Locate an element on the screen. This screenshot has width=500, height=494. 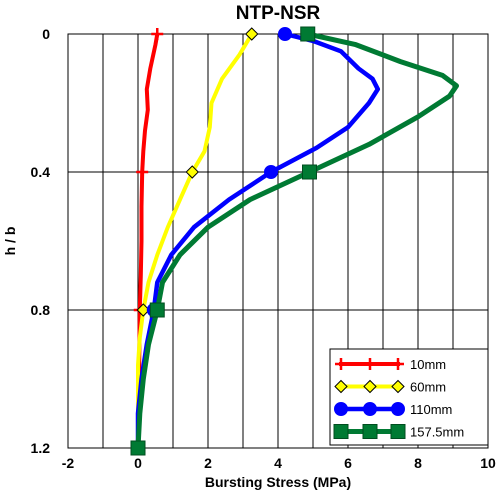
legend-label: 157.5mm is located at coordinates (437, 432).